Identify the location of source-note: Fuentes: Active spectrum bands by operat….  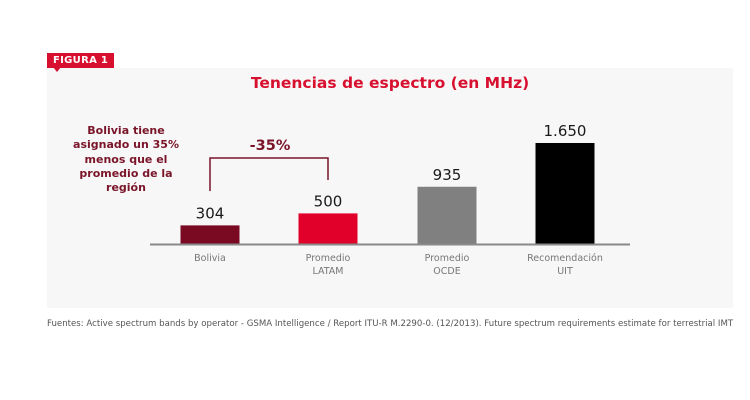
(390, 324).